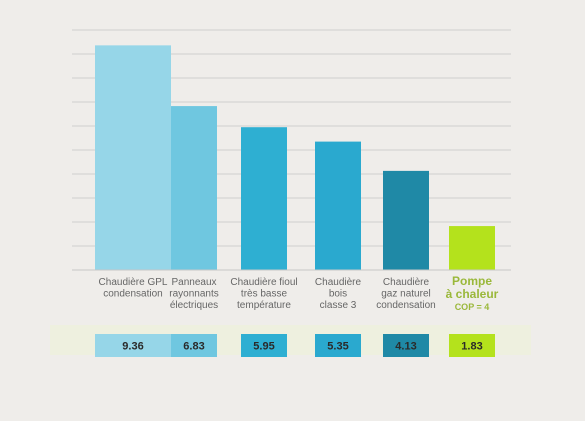 Image resolution: width=585 pixels, height=421 pixels. I want to click on value-label: 6.83, so click(193, 347).